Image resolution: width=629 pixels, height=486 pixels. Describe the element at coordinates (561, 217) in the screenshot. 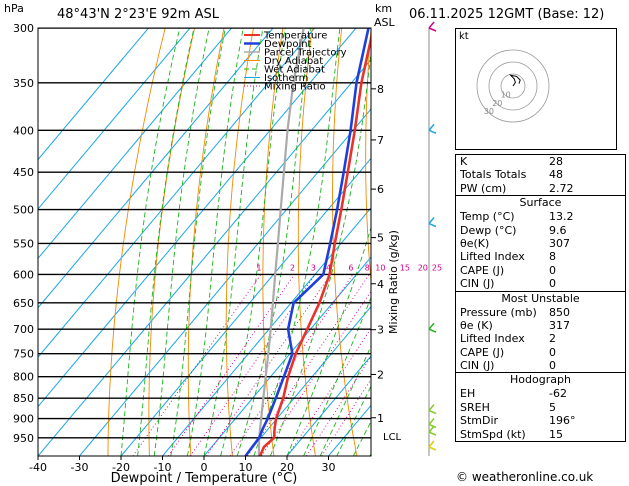

I see `index-value: 13.2` at that location.